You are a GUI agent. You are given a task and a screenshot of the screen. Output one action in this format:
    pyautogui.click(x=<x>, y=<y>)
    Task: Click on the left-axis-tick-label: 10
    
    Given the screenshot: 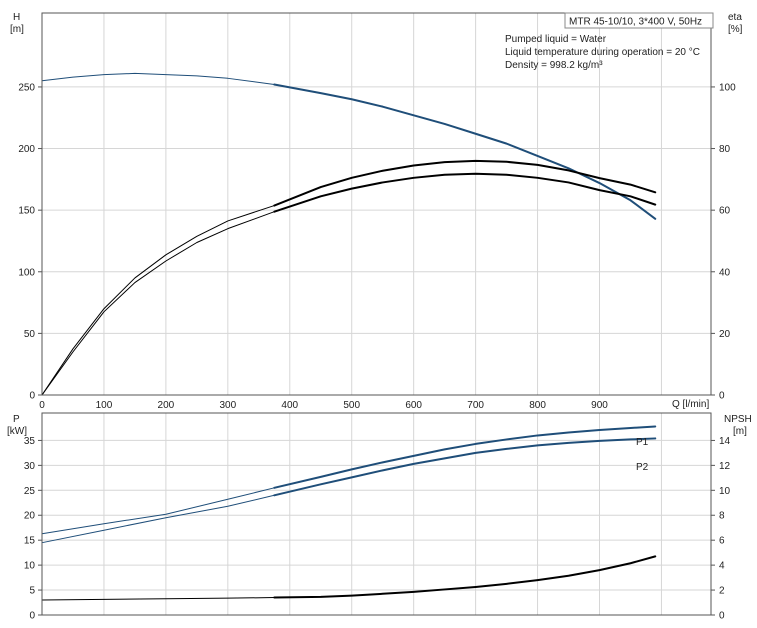 What is the action you would take?
    pyautogui.click(x=30, y=566)
    